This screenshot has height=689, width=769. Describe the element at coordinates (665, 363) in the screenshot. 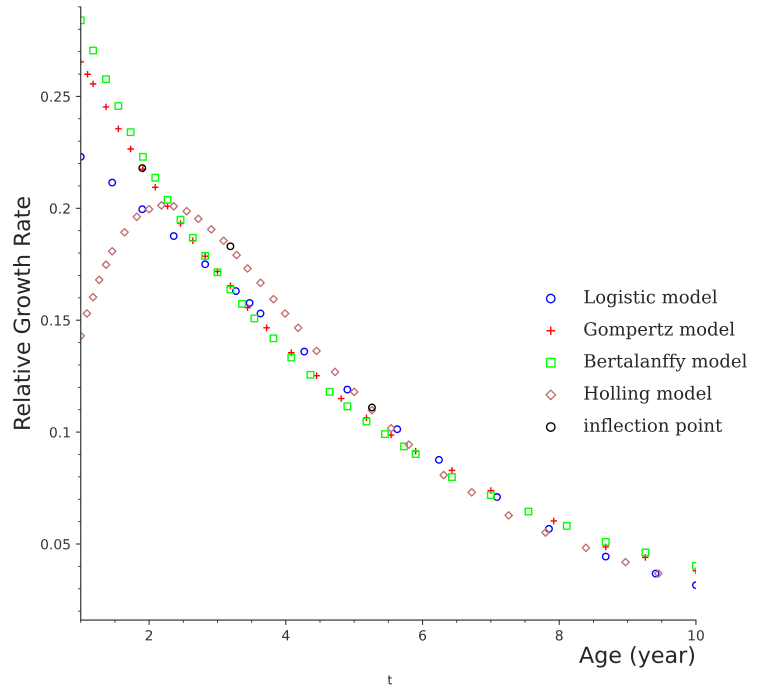

I see `legend-label: Bertalanffy model` at that location.